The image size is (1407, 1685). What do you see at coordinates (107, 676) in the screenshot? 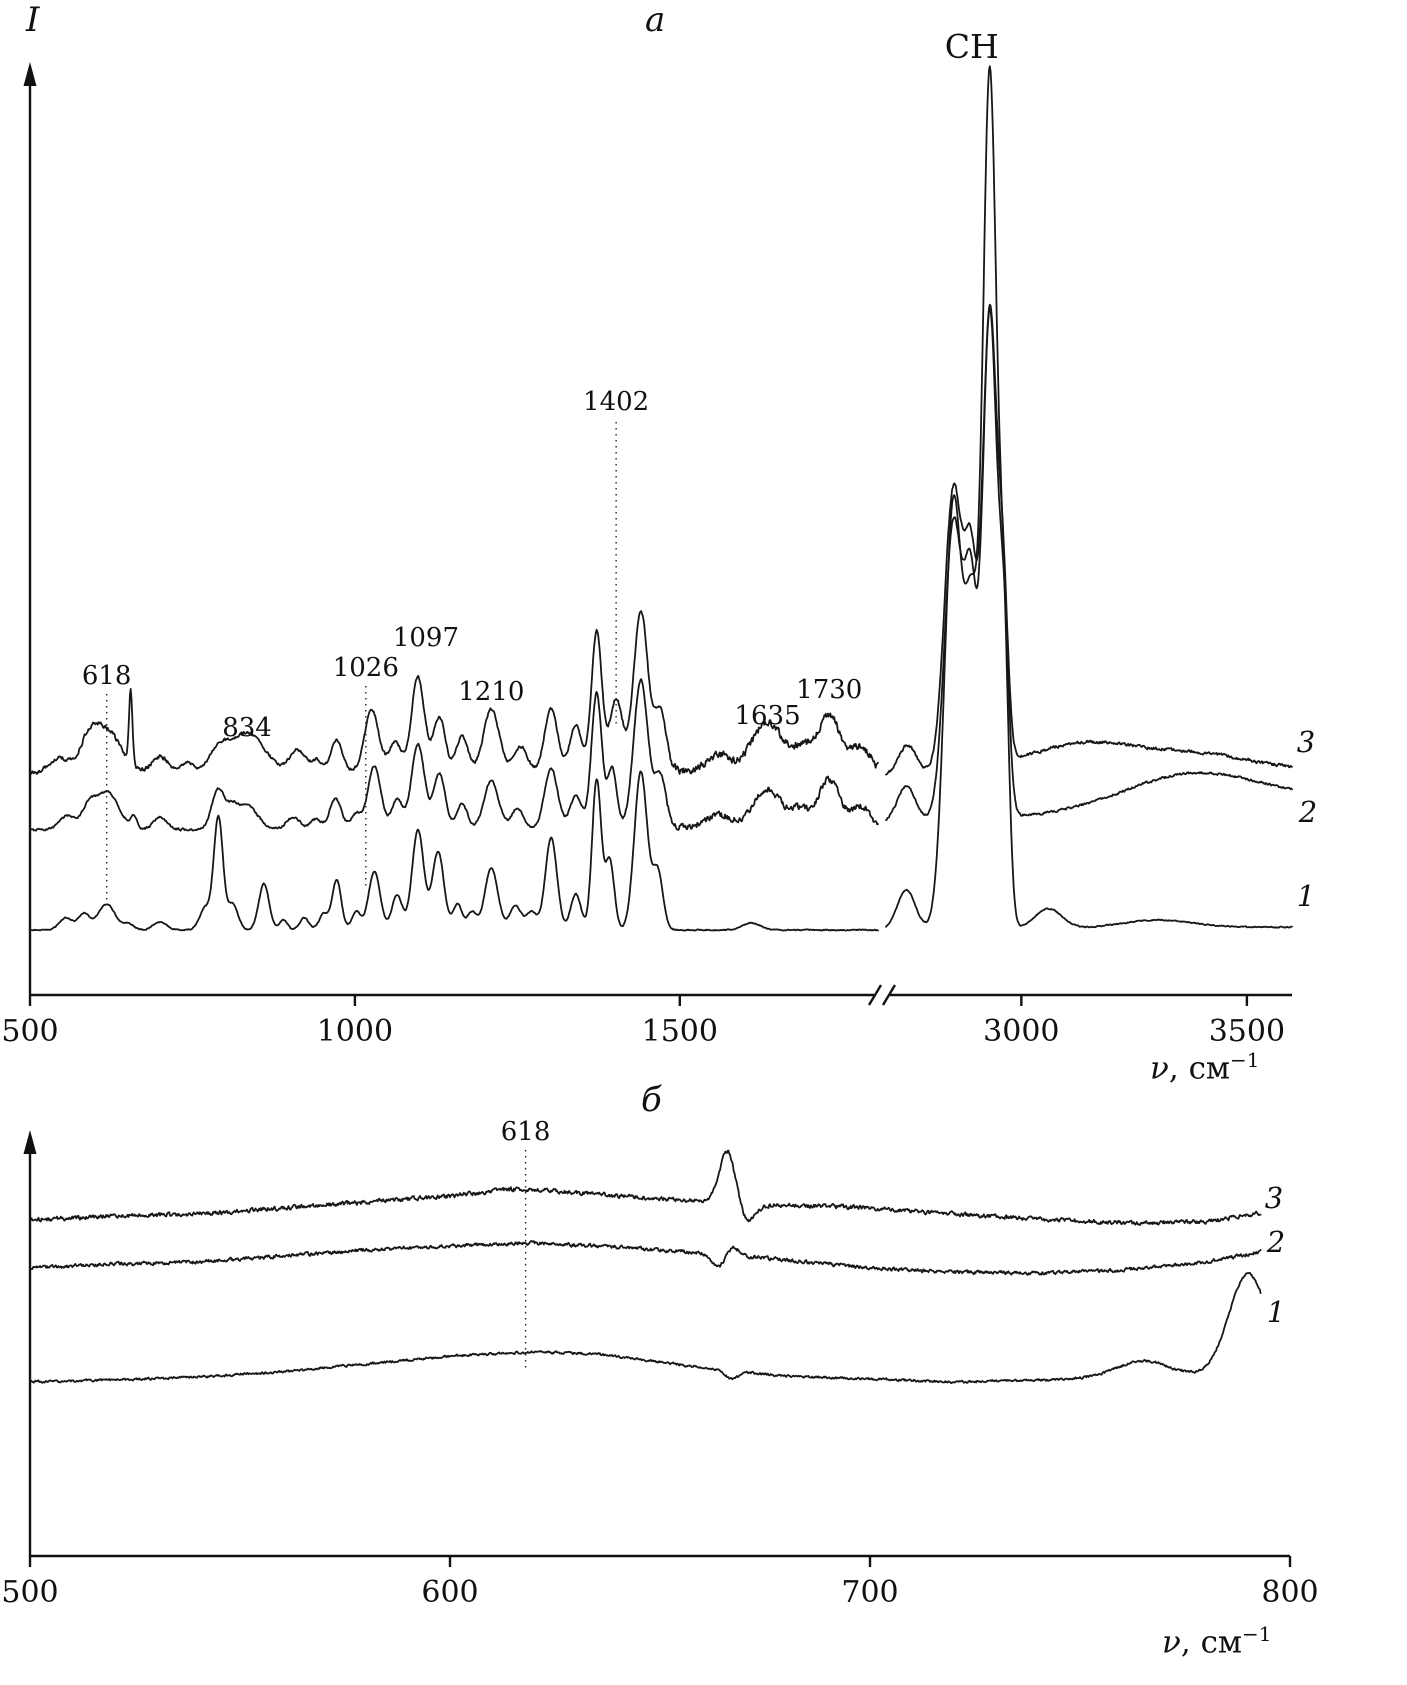
I see `peak-annotation-a-618: 618` at bounding box center [107, 676].